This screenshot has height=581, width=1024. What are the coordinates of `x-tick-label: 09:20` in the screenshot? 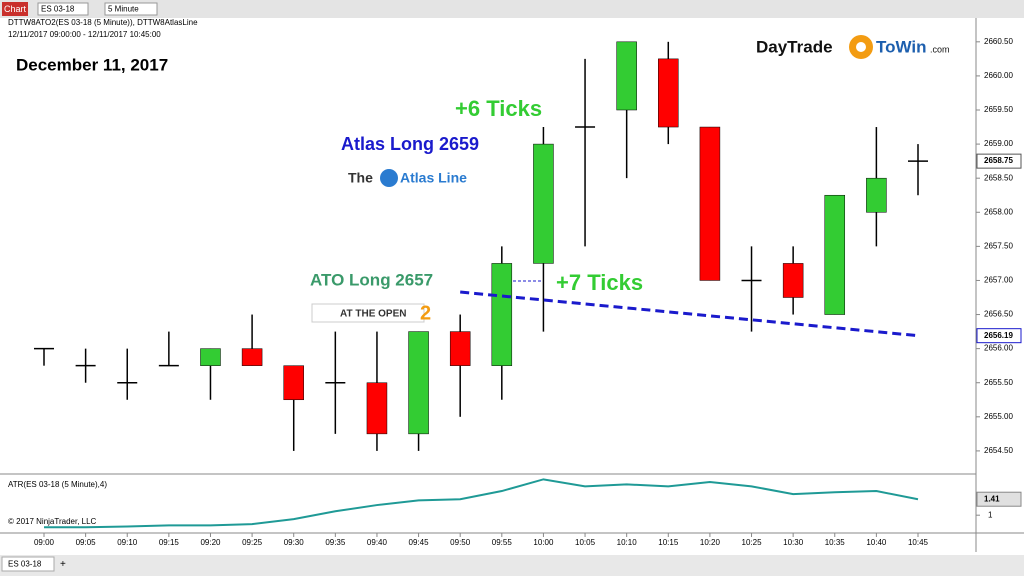 It's located at (210, 542).